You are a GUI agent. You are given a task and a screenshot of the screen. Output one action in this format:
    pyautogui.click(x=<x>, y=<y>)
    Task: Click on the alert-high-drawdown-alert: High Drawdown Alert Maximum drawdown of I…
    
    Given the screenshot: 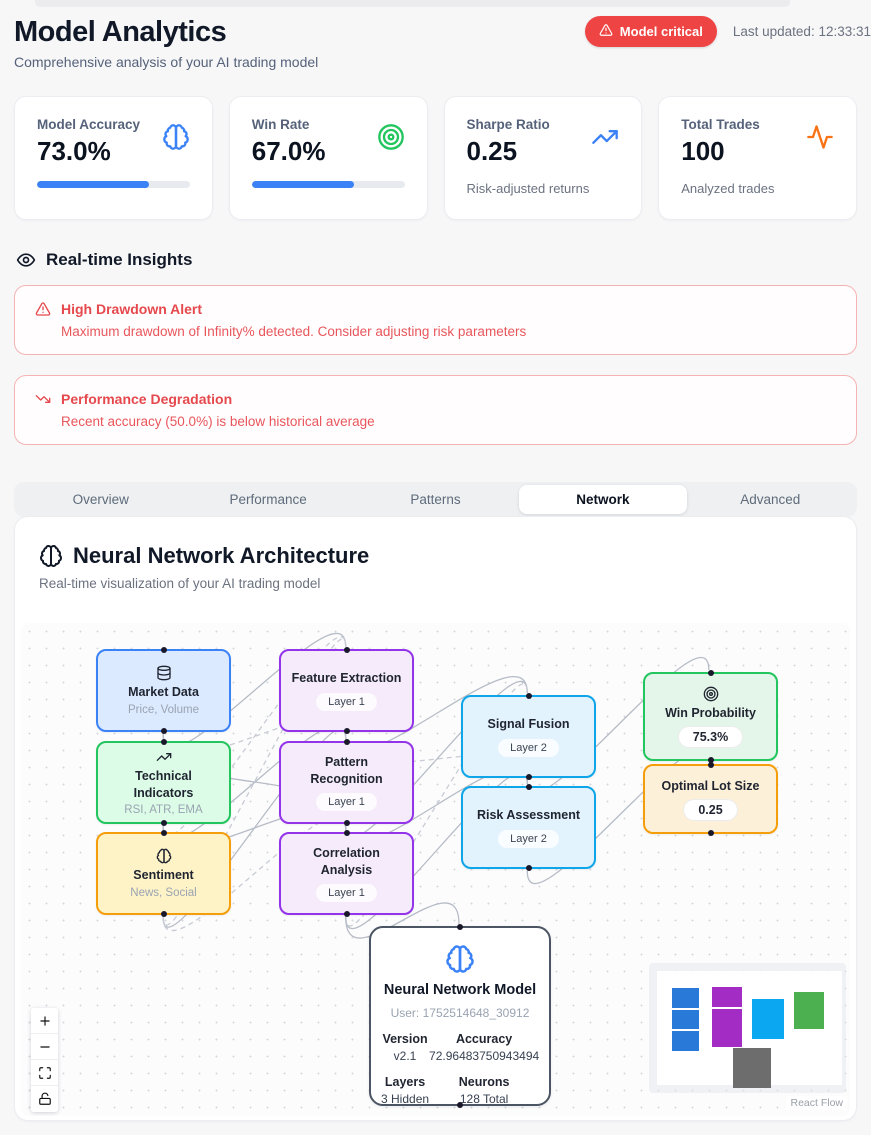 What is the action you would take?
    pyautogui.click(x=435, y=320)
    